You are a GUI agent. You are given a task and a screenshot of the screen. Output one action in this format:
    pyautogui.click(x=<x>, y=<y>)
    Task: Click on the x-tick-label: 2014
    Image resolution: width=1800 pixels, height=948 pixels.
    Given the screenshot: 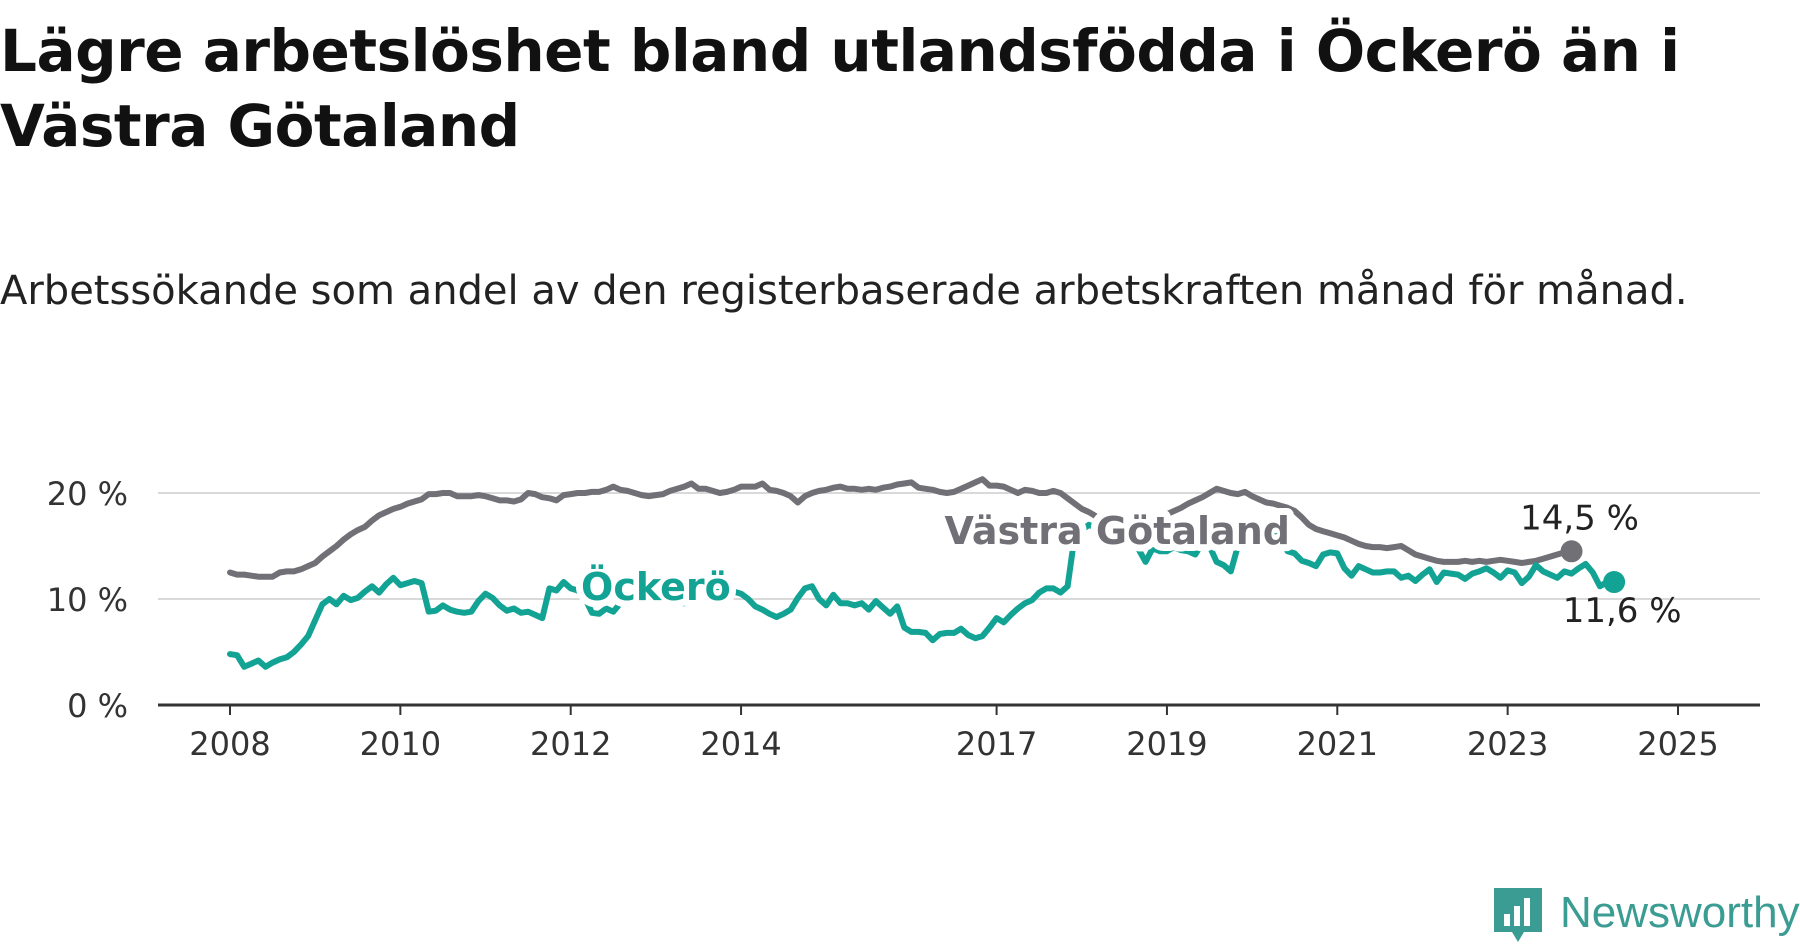 What is the action you would take?
    pyautogui.click(x=740, y=744)
    